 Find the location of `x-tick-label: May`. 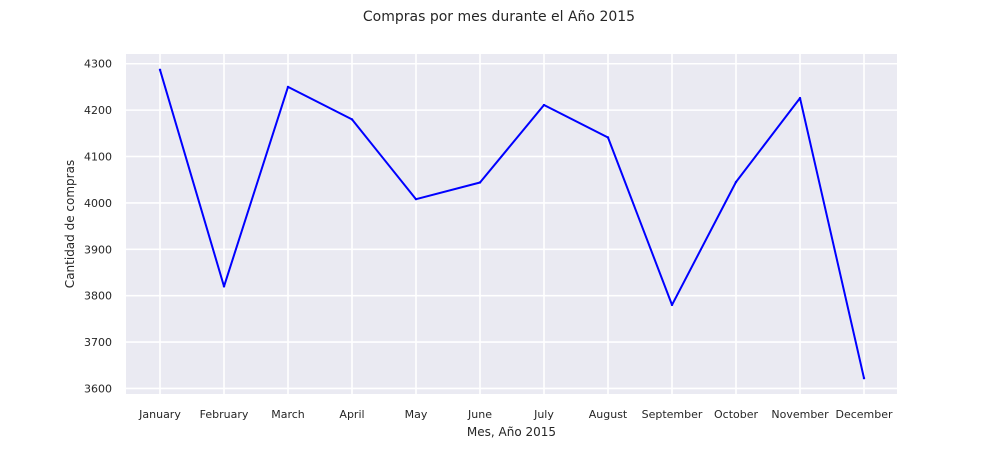

x-tick-label: May is located at coordinates (416, 414).